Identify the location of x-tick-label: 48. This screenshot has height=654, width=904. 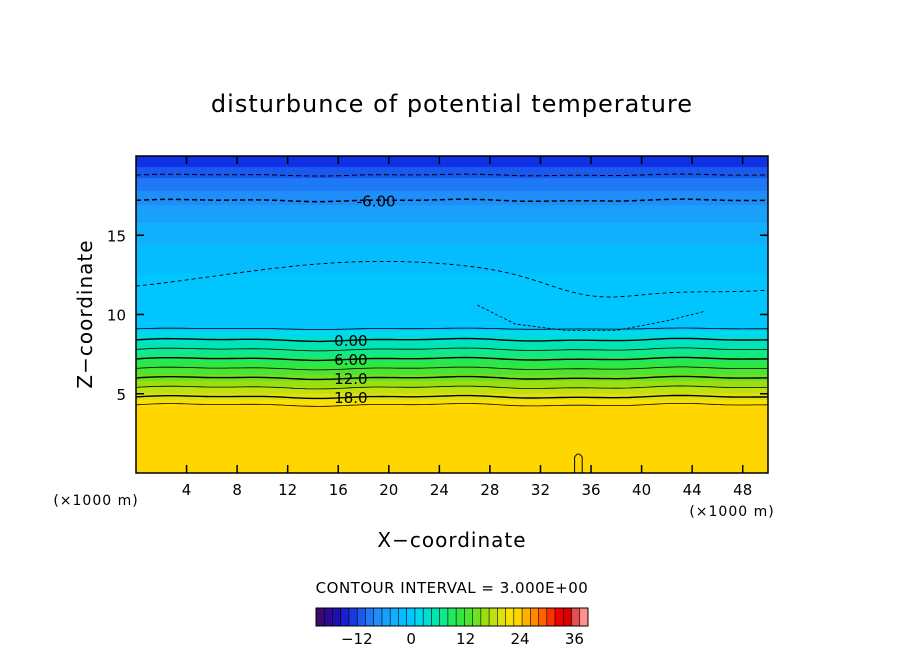
(742, 490).